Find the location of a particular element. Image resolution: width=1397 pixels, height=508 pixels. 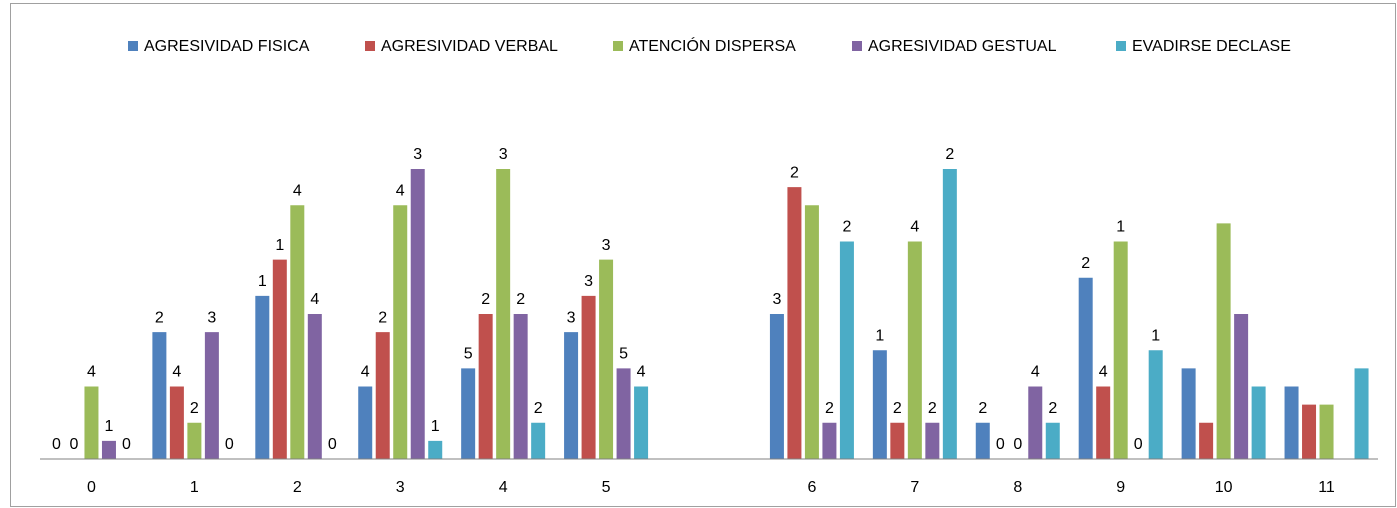

x-tick-label: 2 is located at coordinates (297, 487).